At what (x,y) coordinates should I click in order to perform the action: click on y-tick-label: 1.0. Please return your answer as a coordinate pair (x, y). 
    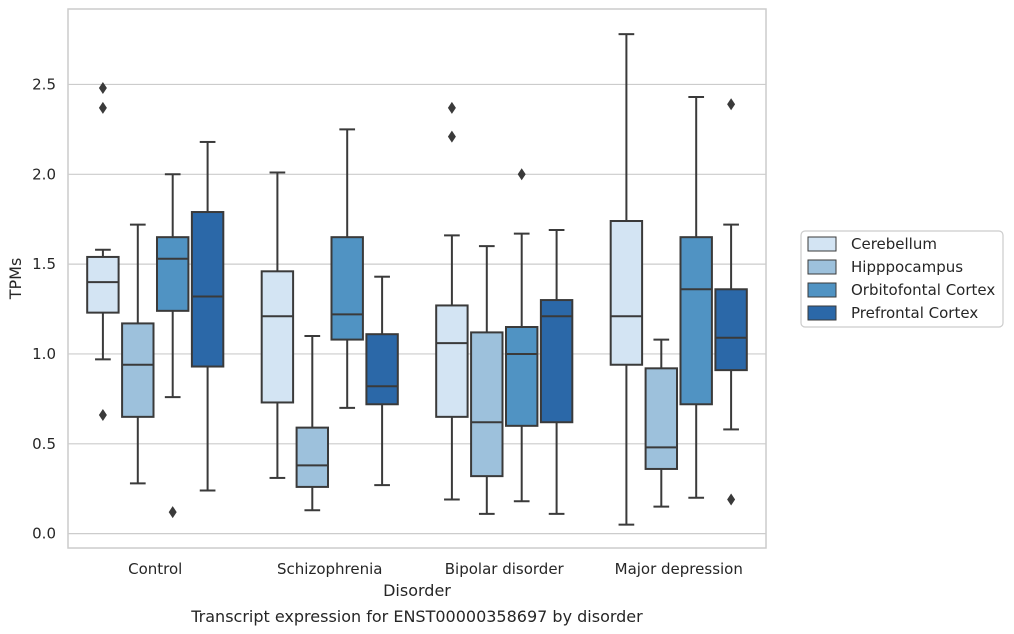
    Looking at the image, I should click on (44, 354).